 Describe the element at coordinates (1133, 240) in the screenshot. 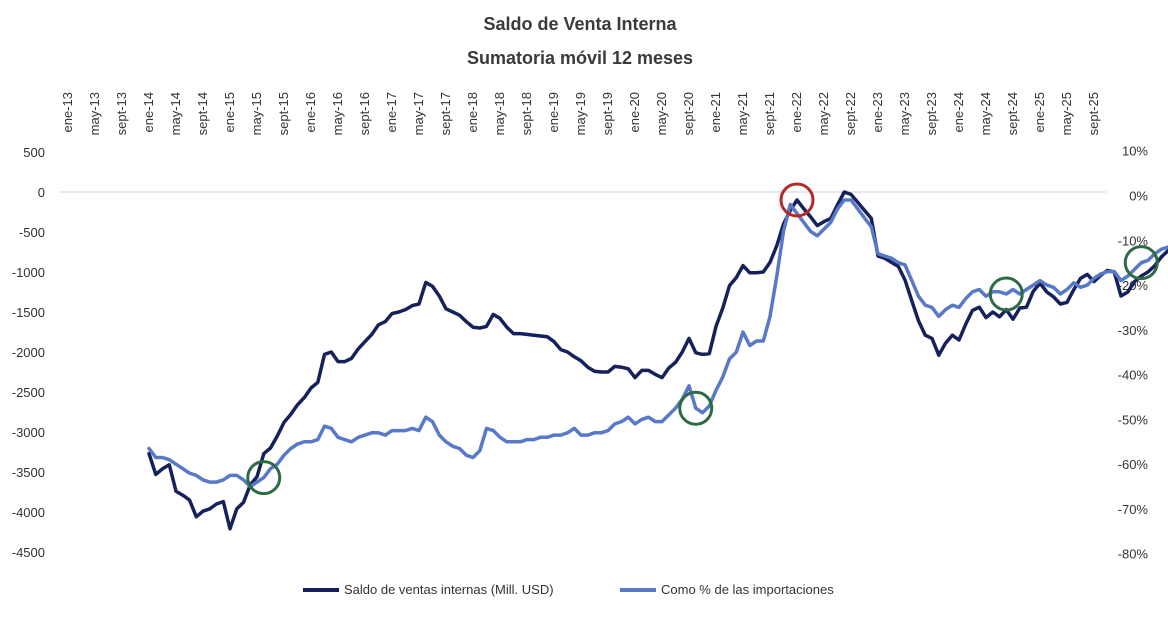

I see `right-tick-label: -10%` at that location.